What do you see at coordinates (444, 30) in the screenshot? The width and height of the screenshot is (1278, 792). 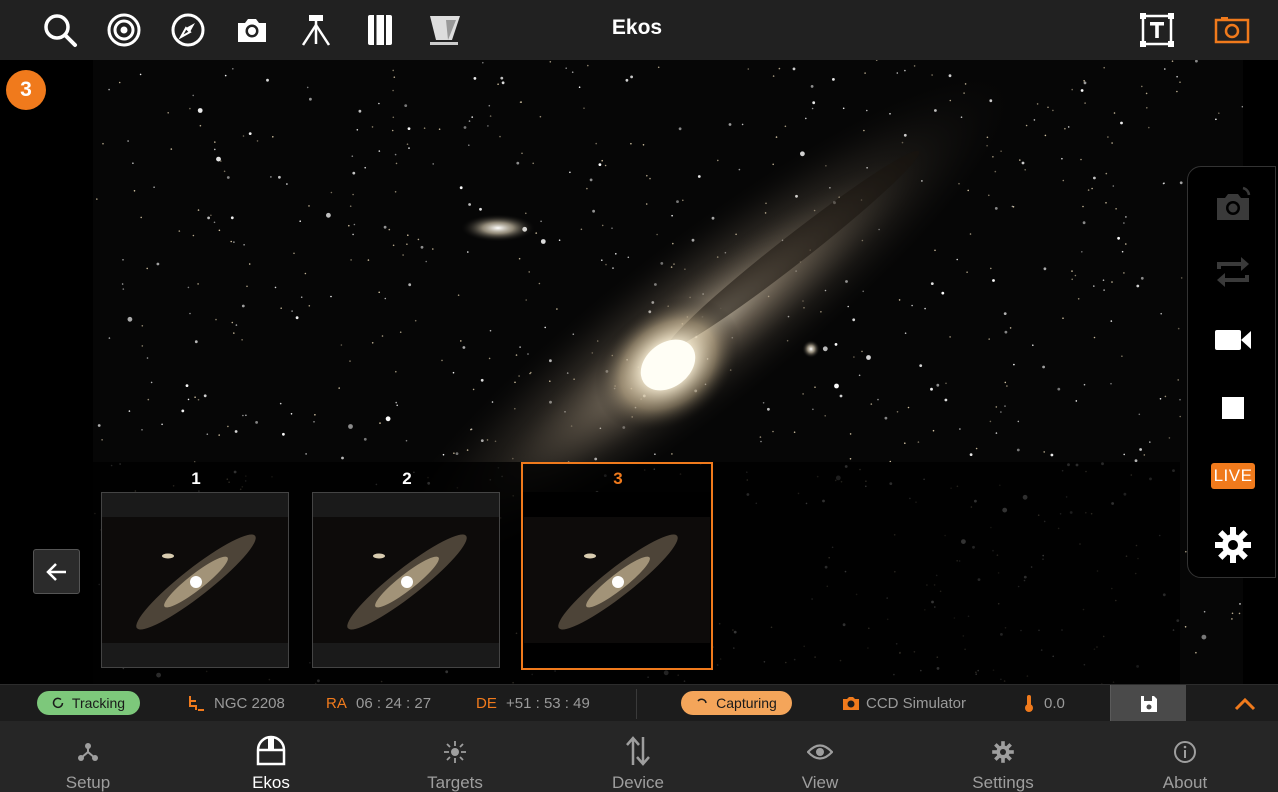 I see `telescope-icon` at bounding box center [444, 30].